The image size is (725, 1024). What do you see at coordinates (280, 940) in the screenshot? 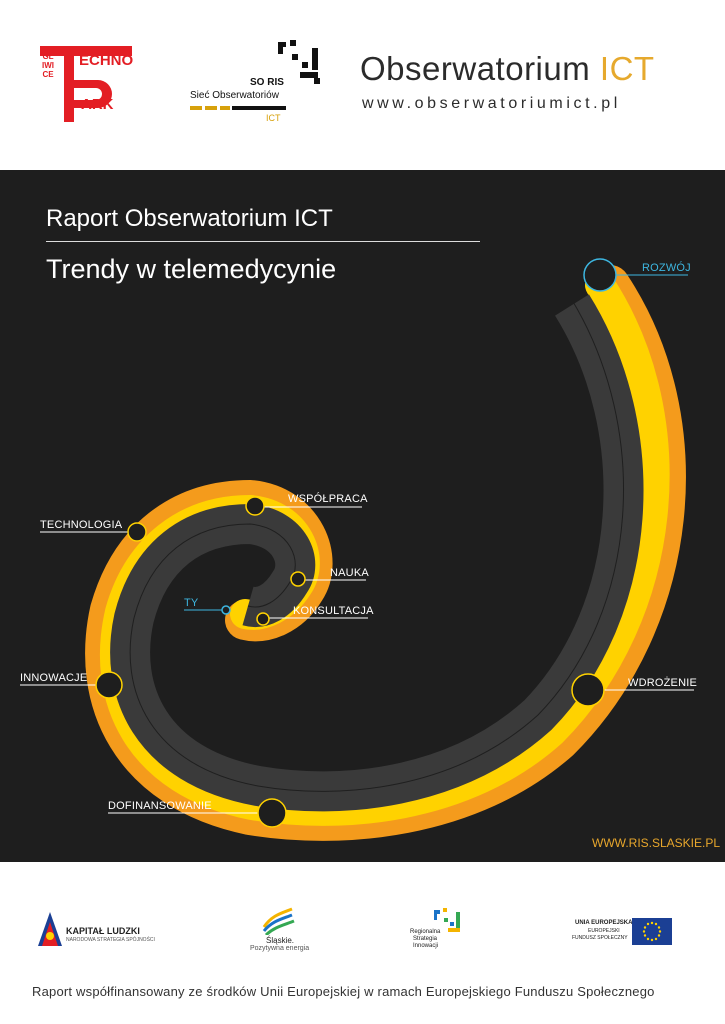
I see `slaskie-title: Śląskie.` at bounding box center [280, 940].